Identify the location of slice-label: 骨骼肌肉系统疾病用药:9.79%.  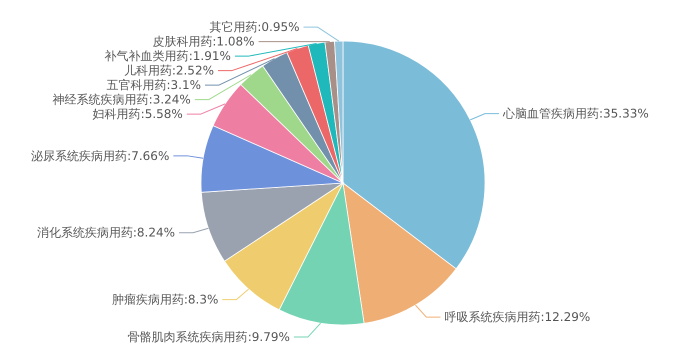
(209, 337).